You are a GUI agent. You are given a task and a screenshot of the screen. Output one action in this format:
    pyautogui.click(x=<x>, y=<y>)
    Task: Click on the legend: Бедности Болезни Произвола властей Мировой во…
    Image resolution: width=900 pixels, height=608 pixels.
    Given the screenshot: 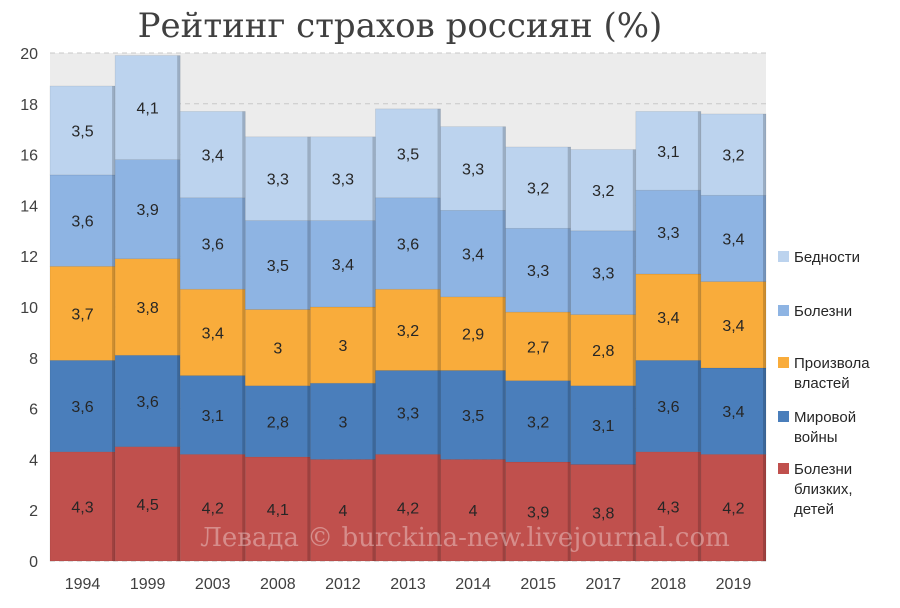 What is the action you would take?
    pyautogui.click(x=824, y=383)
    